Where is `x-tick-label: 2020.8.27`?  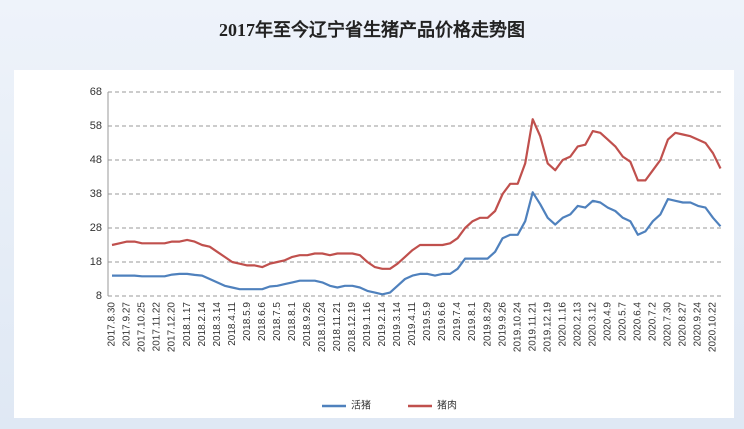 x-tick-label: 2020.8.27 is located at coordinates (683, 324).